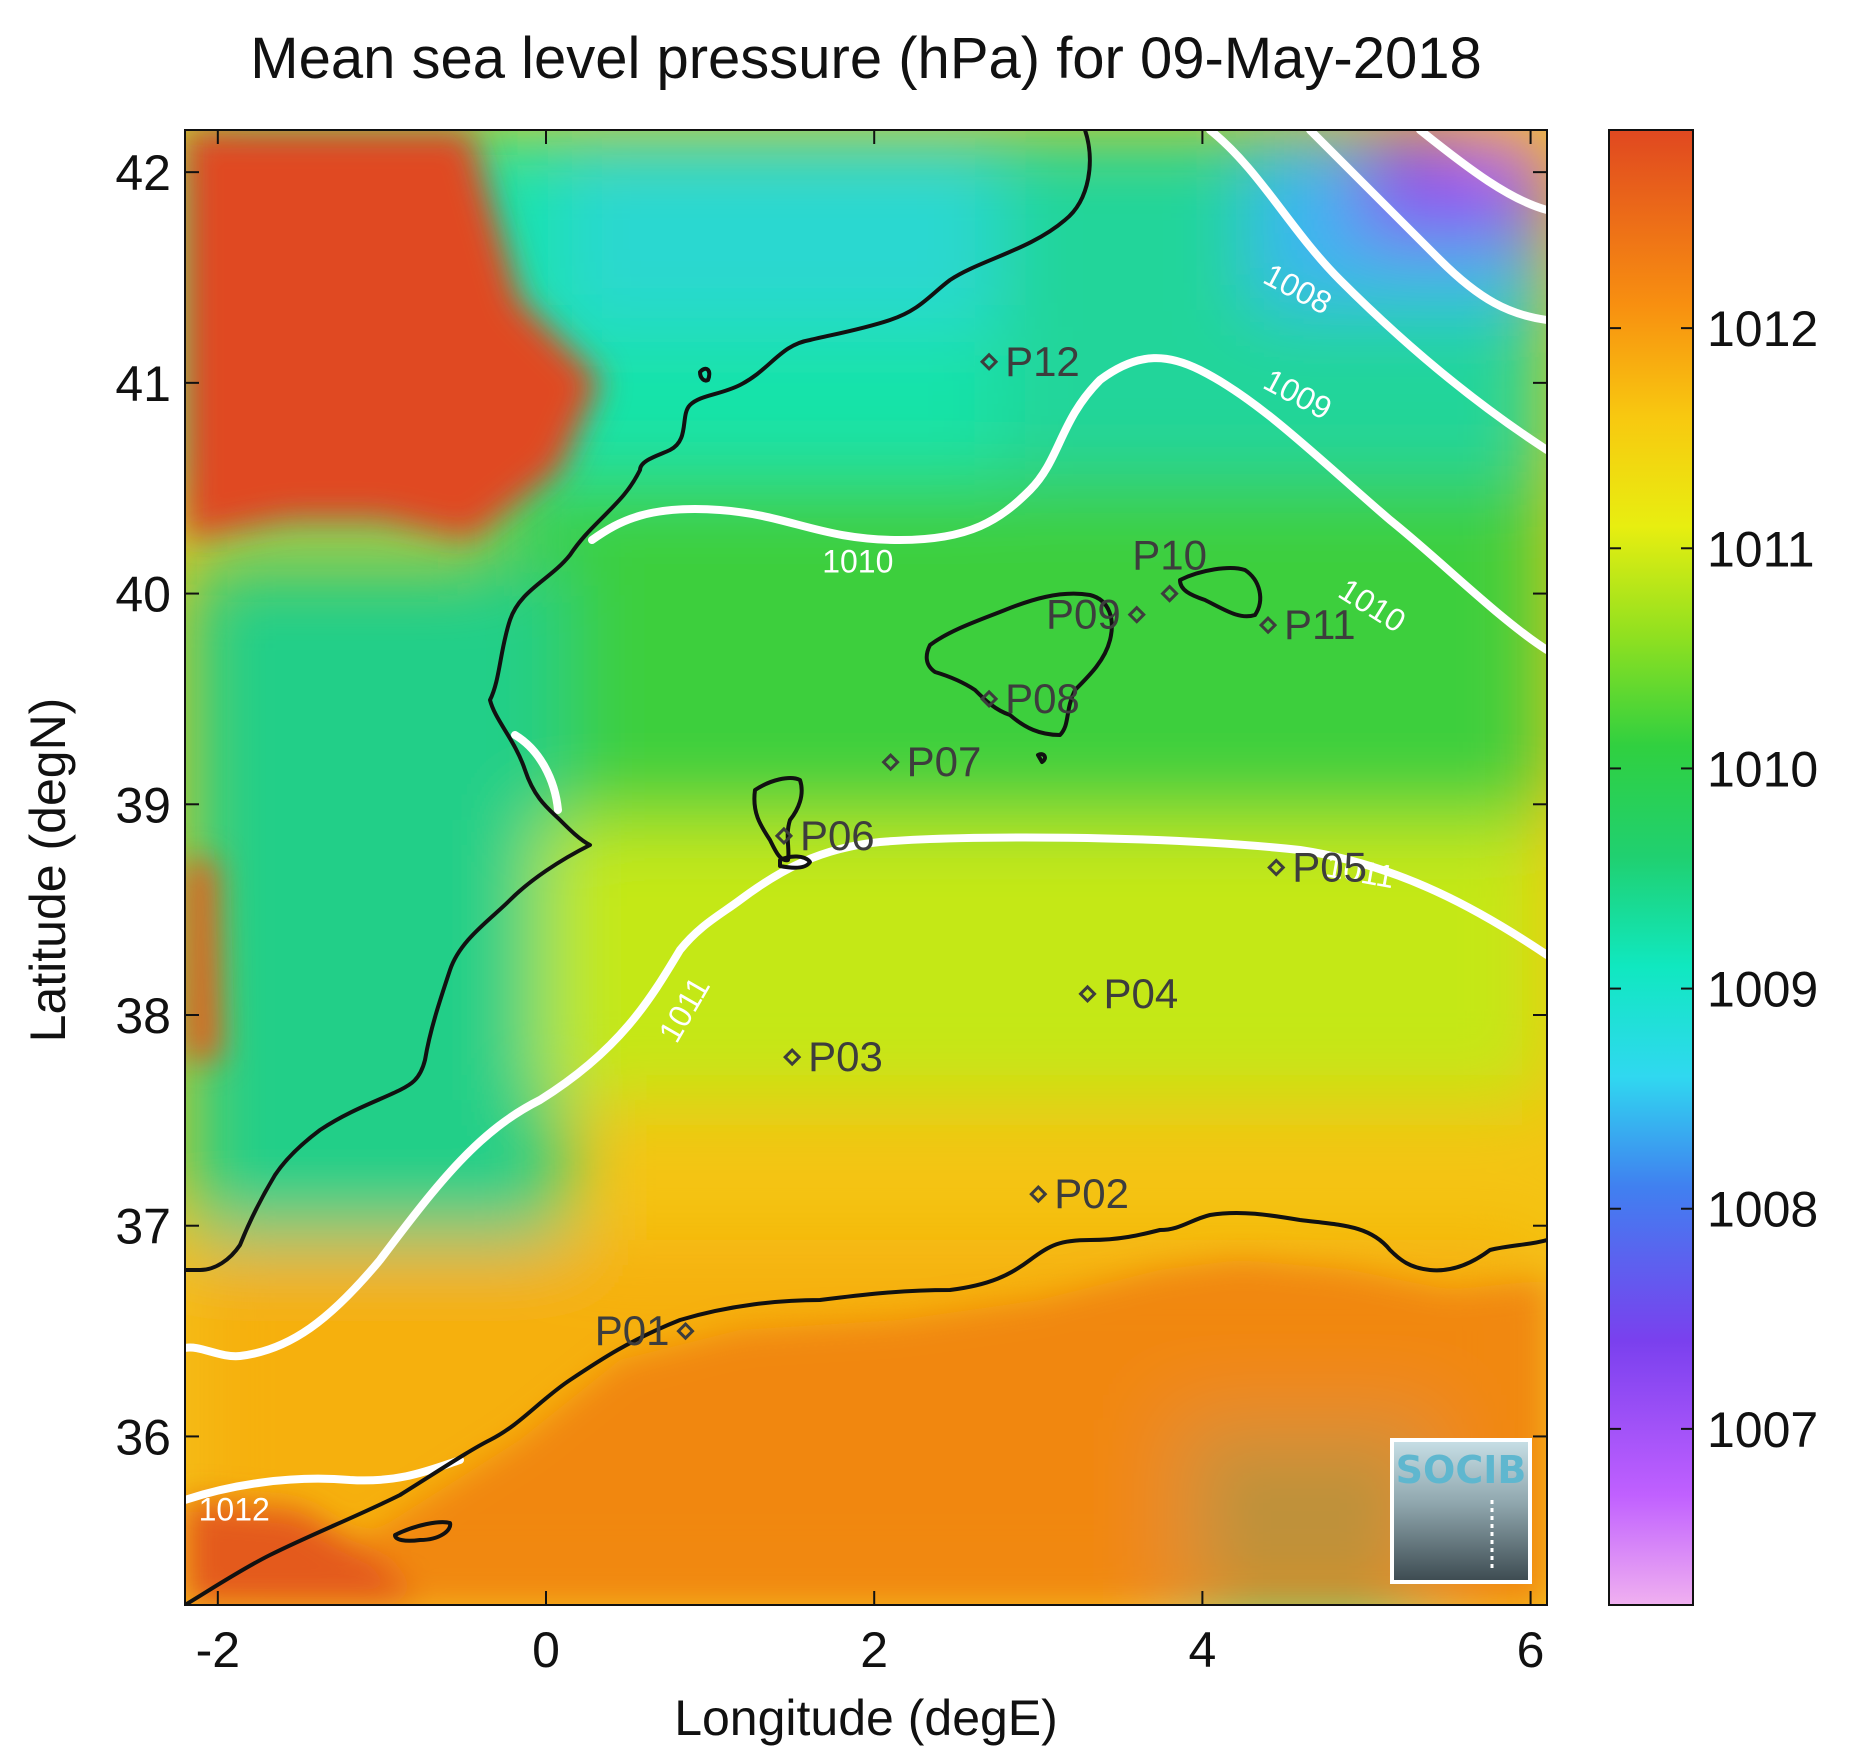  What do you see at coordinates (1169, 555) in the screenshot?
I see `station-label: P10` at bounding box center [1169, 555].